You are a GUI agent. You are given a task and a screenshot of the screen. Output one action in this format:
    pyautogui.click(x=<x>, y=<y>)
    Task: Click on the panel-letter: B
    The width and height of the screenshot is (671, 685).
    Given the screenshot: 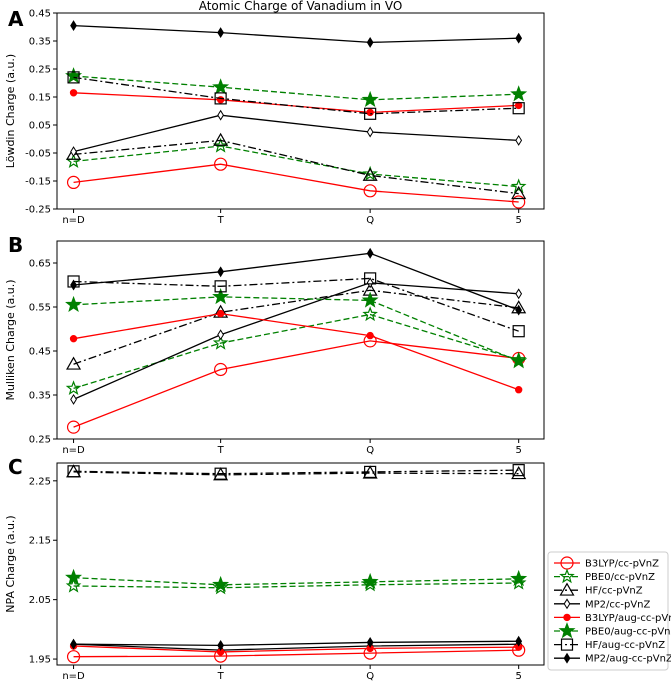 What is the action you would take?
    pyautogui.click(x=15, y=245)
    